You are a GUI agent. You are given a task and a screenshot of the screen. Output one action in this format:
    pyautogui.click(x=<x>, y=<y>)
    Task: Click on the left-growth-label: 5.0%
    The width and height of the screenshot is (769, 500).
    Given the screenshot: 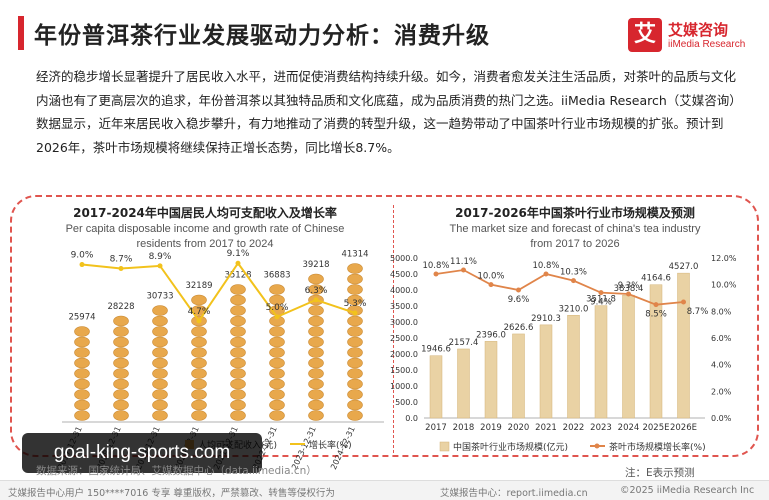 What is the action you would take?
    pyautogui.click(x=277, y=308)
    